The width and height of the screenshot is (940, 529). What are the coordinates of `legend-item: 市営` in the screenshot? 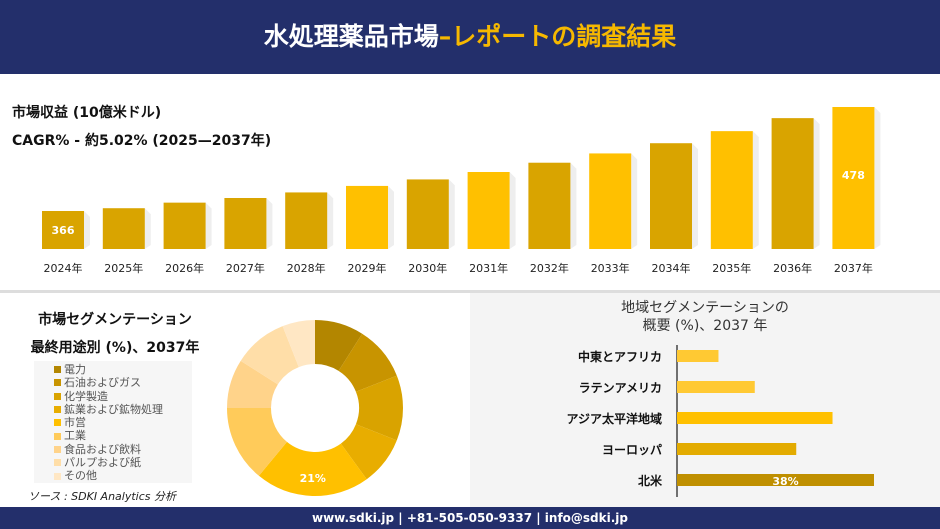 It's located at (123, 422).